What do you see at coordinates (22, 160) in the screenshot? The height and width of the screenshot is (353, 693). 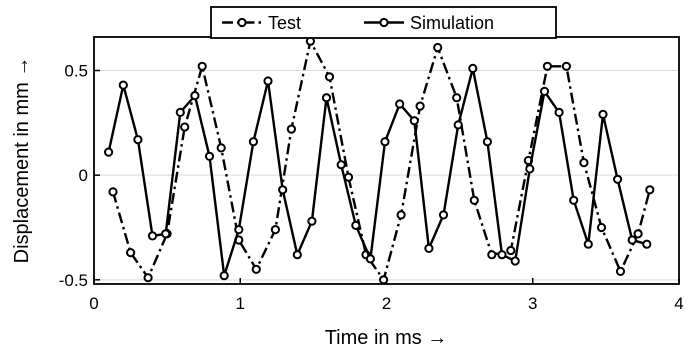 I see `y-axis-label: Displacement in mm →` at bounding box center [22, 160].